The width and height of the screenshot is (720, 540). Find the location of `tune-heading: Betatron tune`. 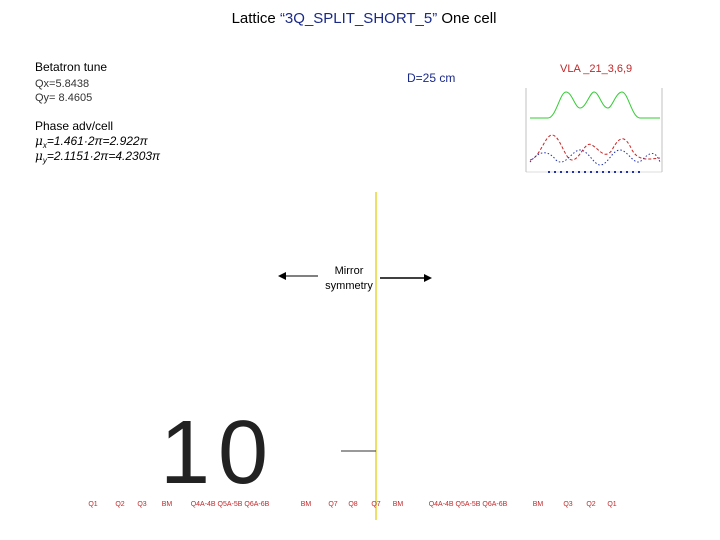

tune-heading: Betatron tune is located at coordinates (71, 67).